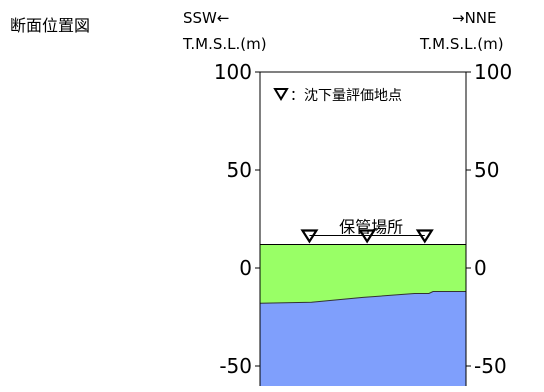 The image size is (544, 392). Describe the element at coordinates (363, 338) in the screenshot. I see `lower-layer` at that location.